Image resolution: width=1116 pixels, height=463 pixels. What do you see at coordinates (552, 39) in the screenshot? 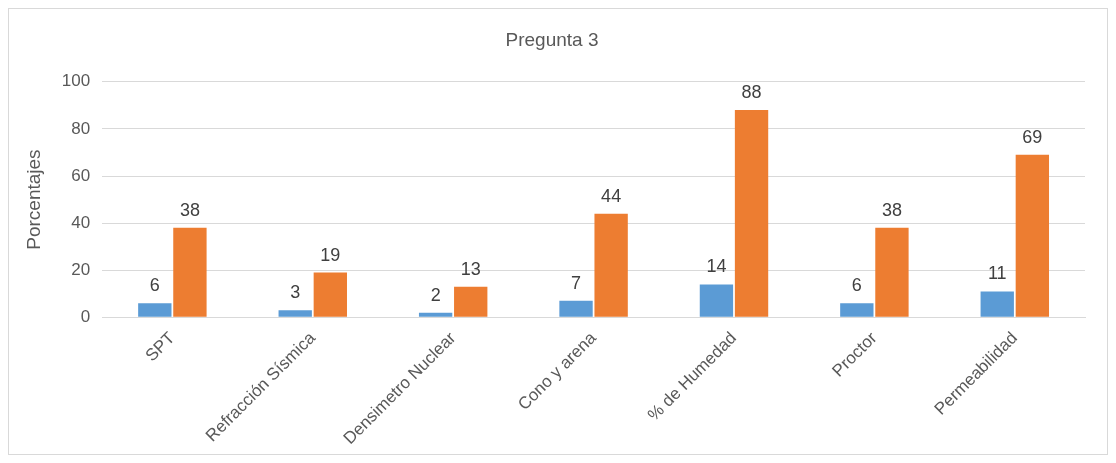
I see `chart-title: Pregunta 3` at bounding box center [552, 39].